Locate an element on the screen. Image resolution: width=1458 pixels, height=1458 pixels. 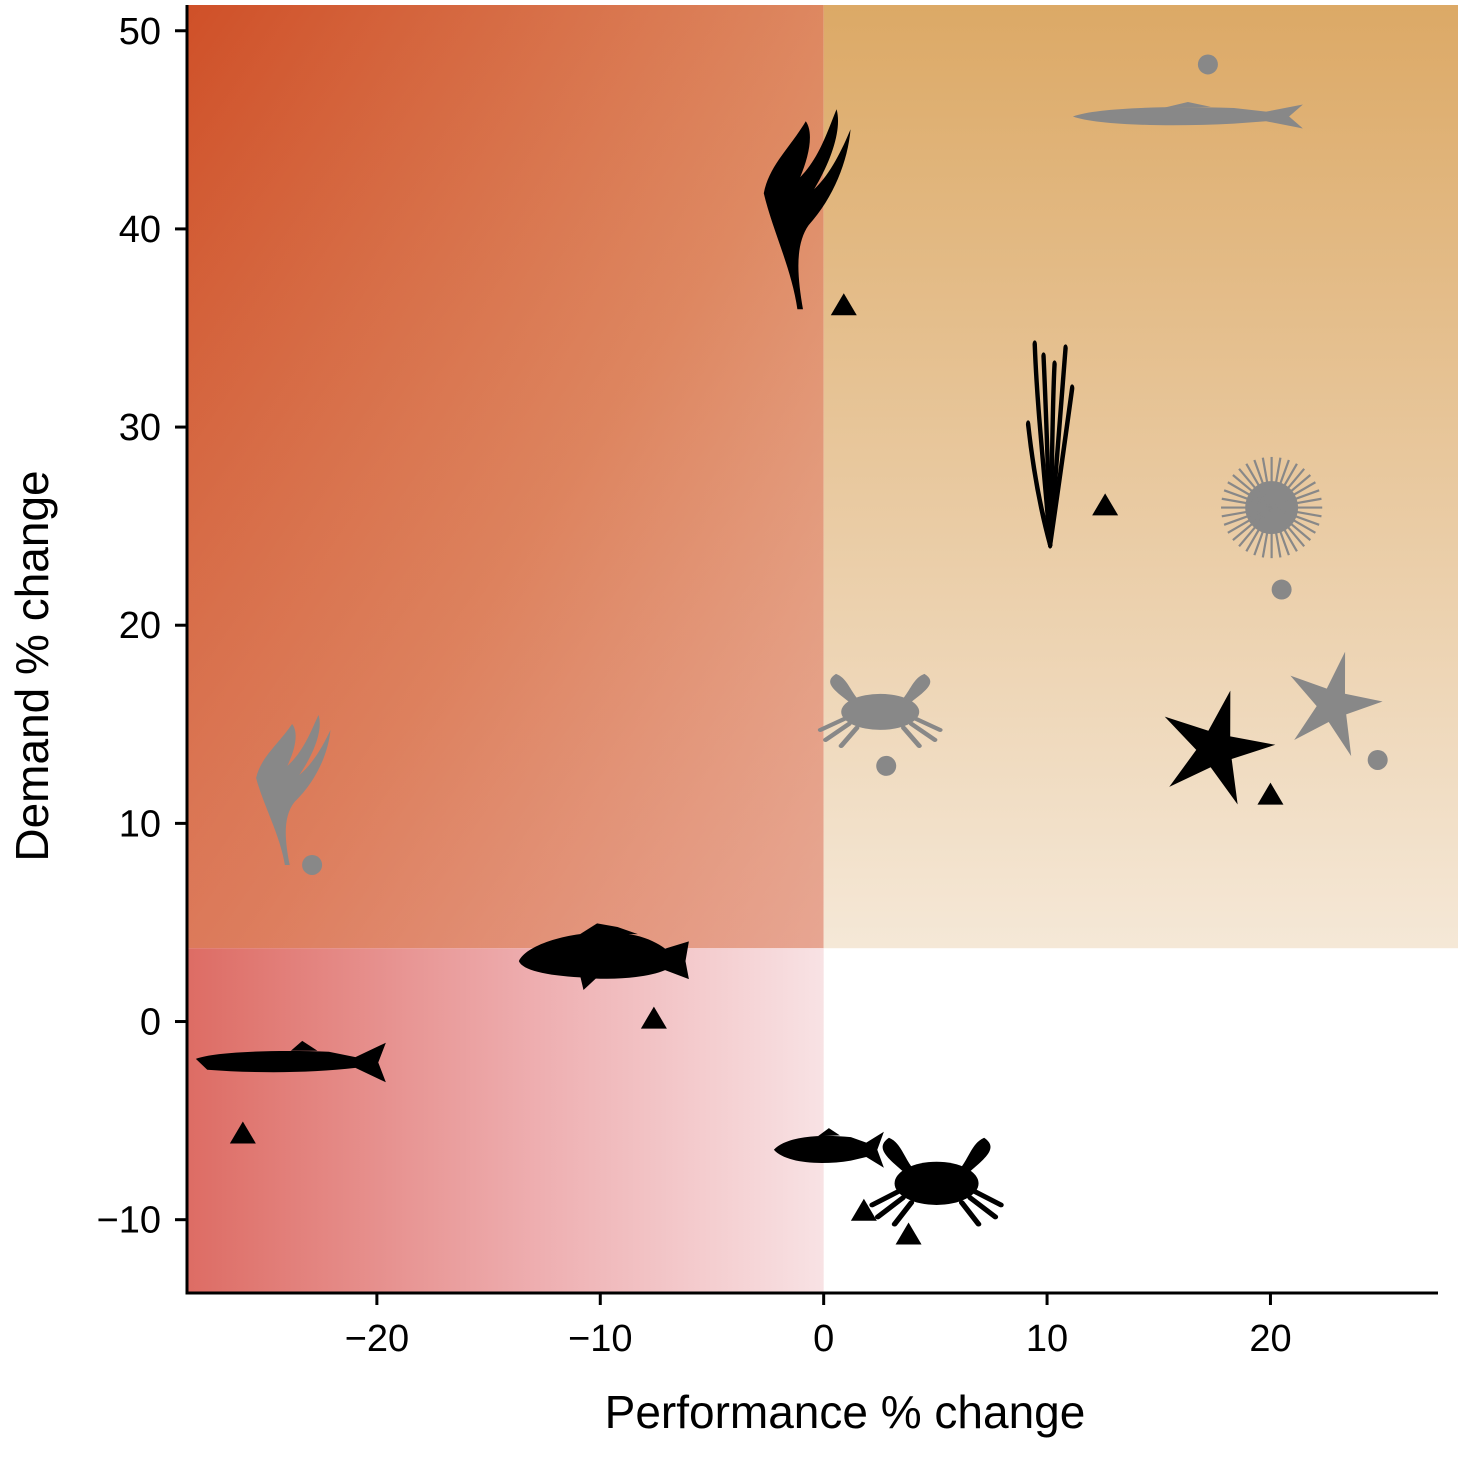
y-tick-label: 40 is located at coordinates (140, 230).